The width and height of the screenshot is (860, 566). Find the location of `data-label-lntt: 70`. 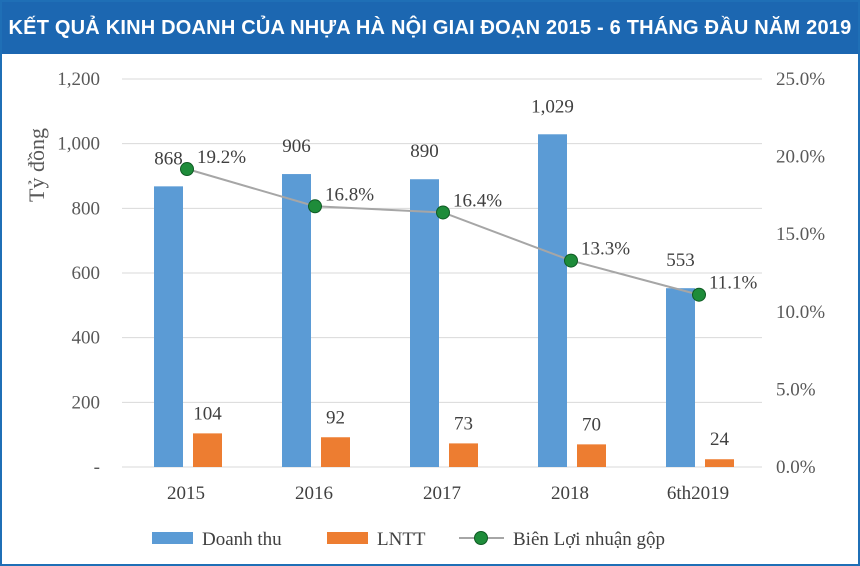

data-label-lntt: 70 is located at coordinates (591, 424).